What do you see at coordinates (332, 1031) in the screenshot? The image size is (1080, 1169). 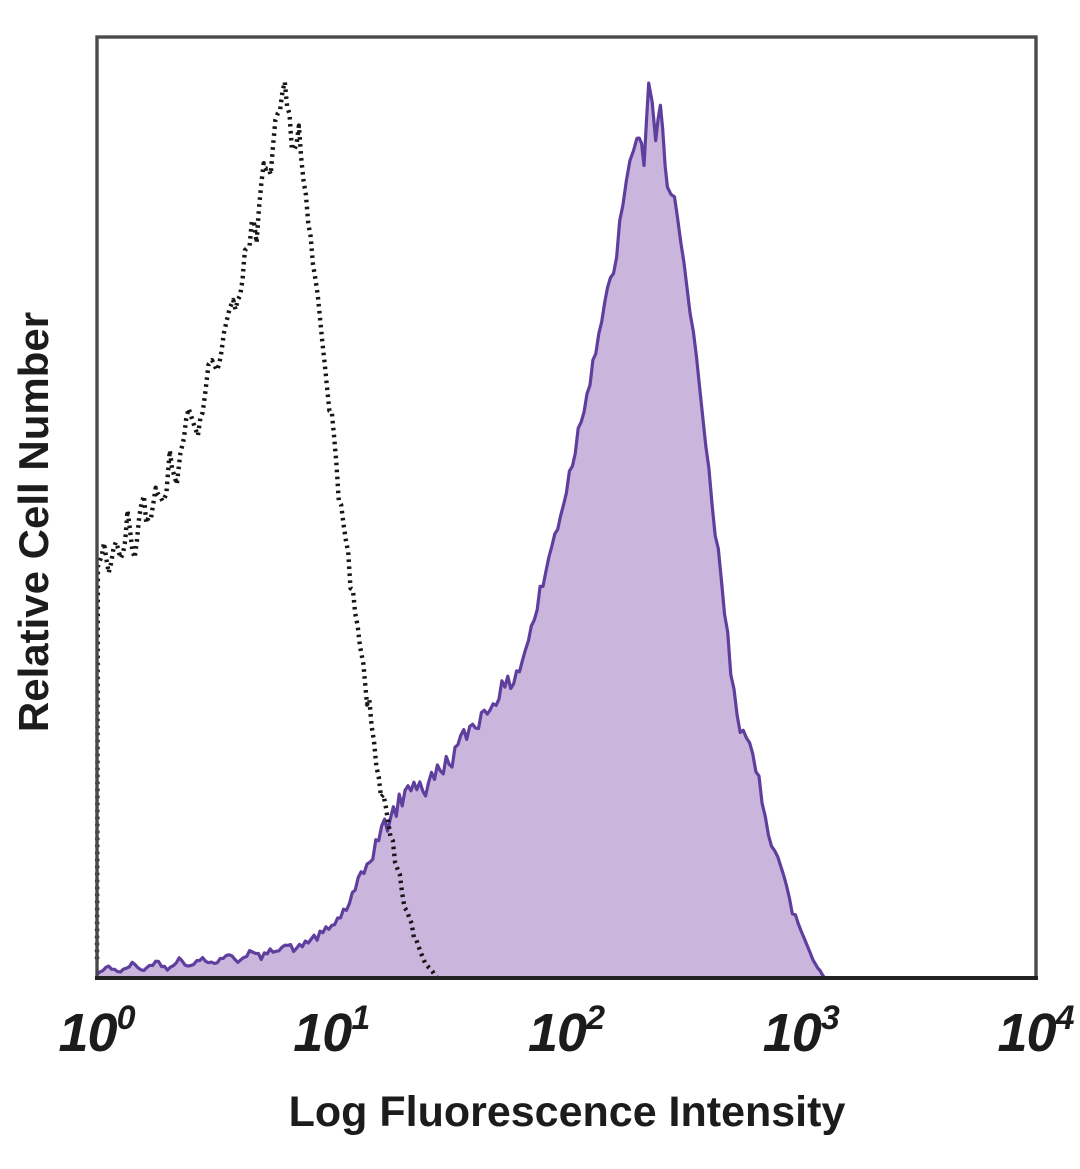 I see `x-tick-label: 10¹` at bounding box center [332, 1031].